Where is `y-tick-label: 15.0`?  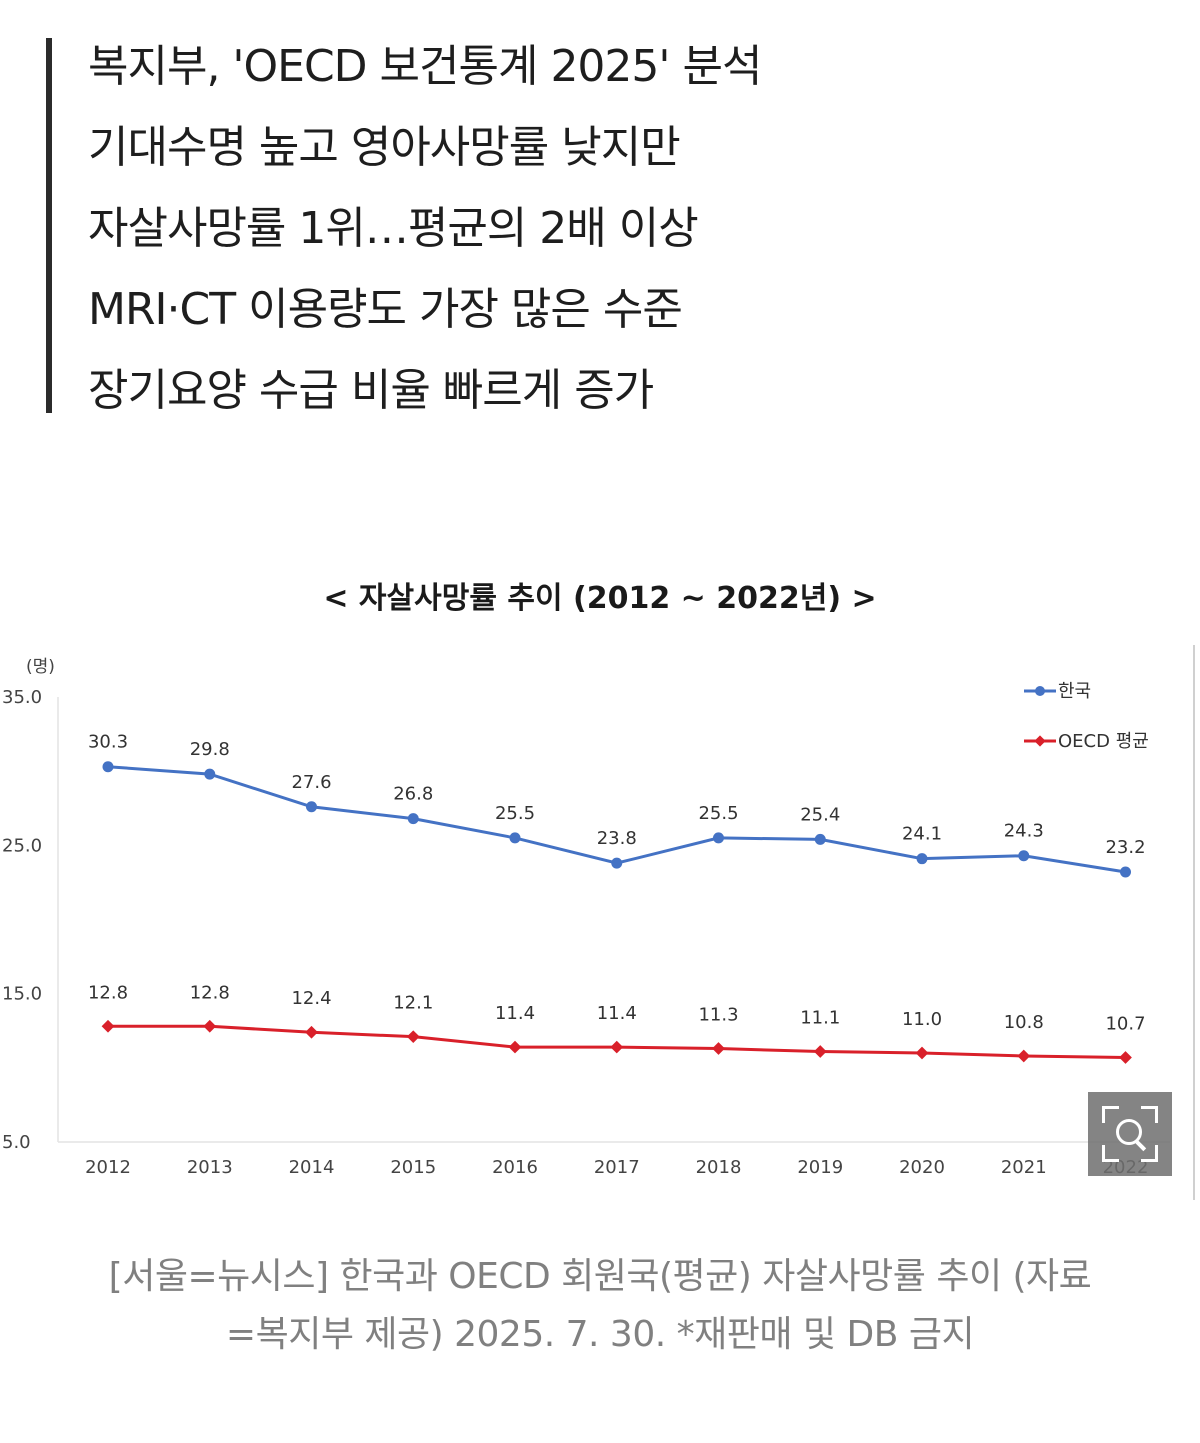 y-tick-label: 15.0 is located at coordinates (22, 994).